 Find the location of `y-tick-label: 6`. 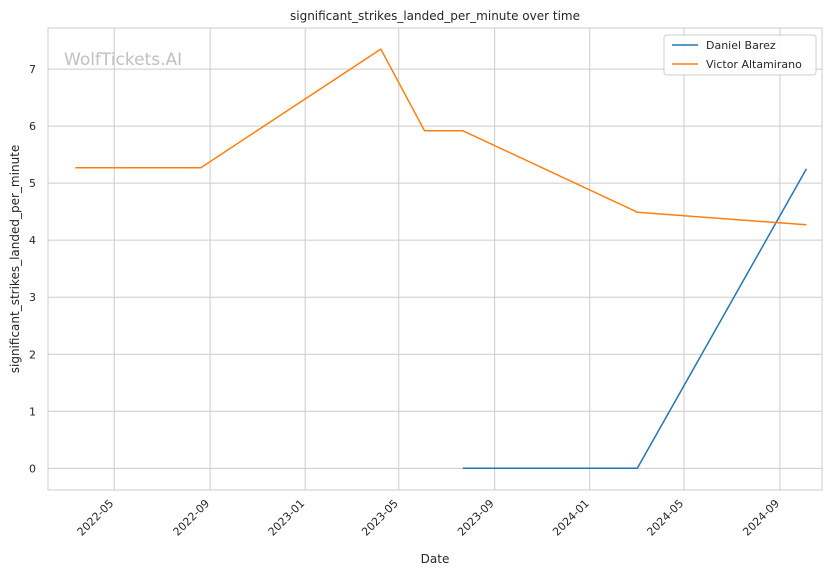

y-tick-label: 6 is located at coordinates (32, 126).